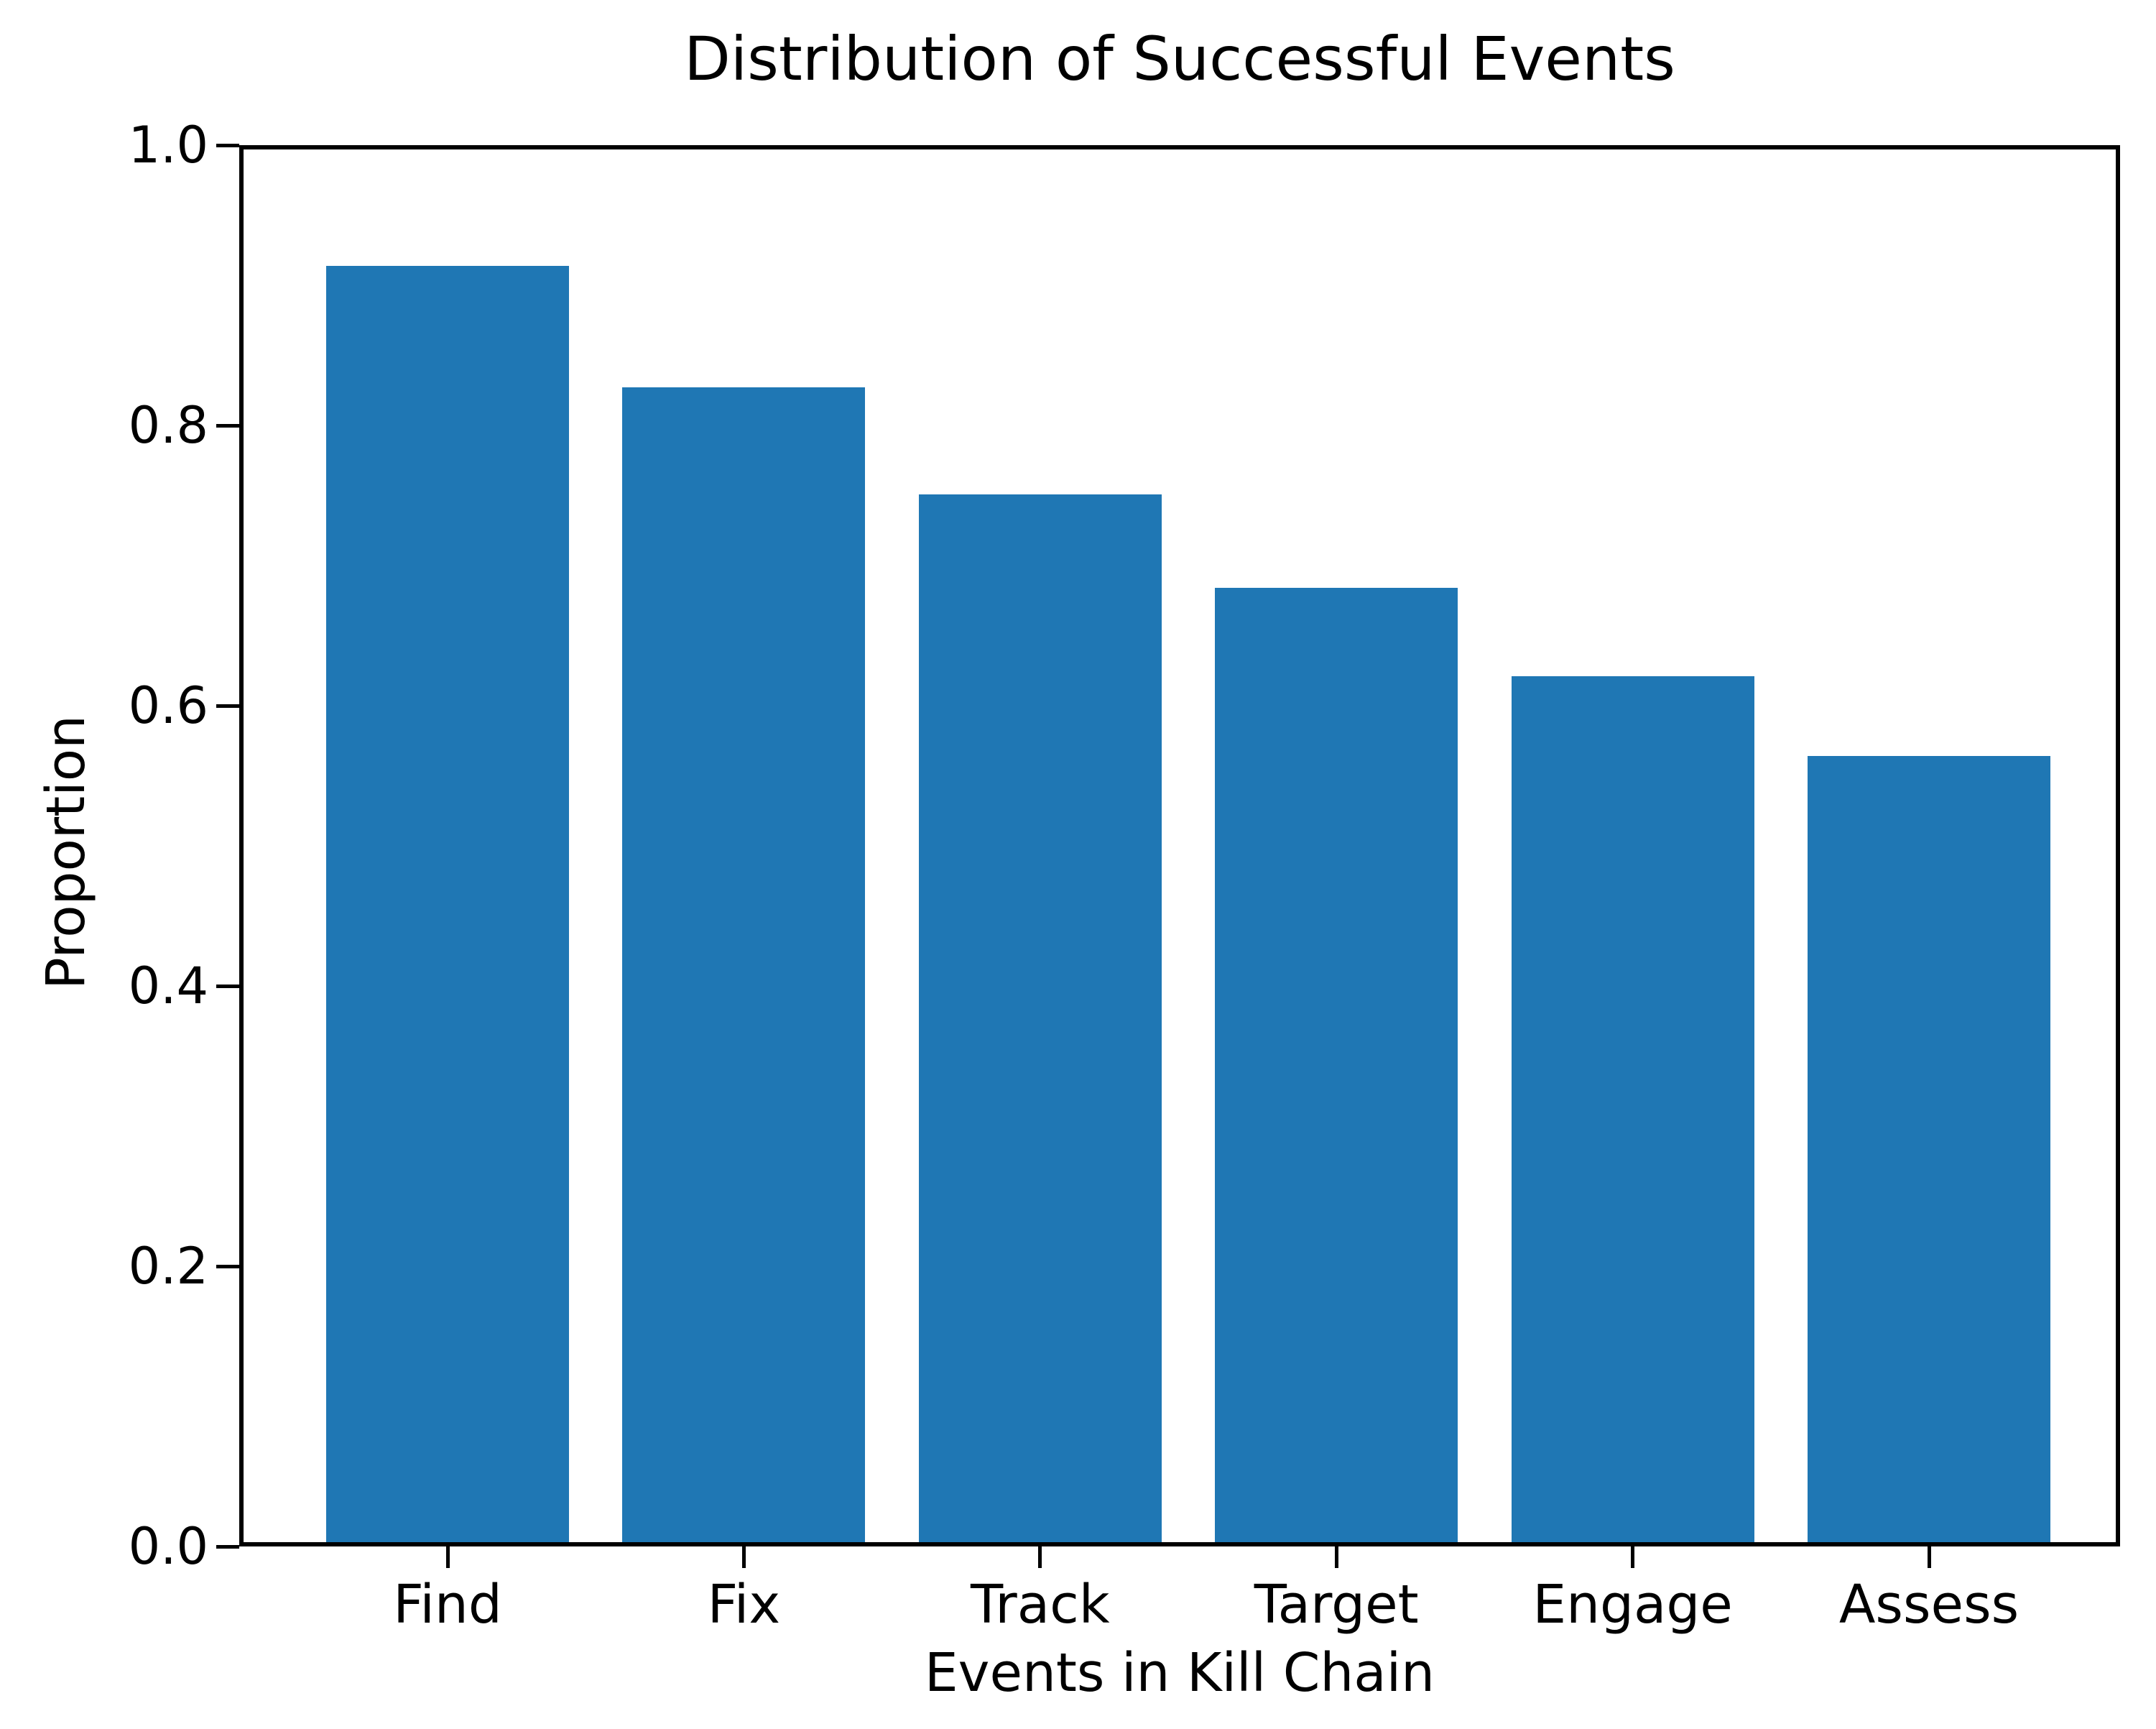 This screenshot has width=2156, height=1729. I want to click on x-tick-label: Find, so click(447, 1605).